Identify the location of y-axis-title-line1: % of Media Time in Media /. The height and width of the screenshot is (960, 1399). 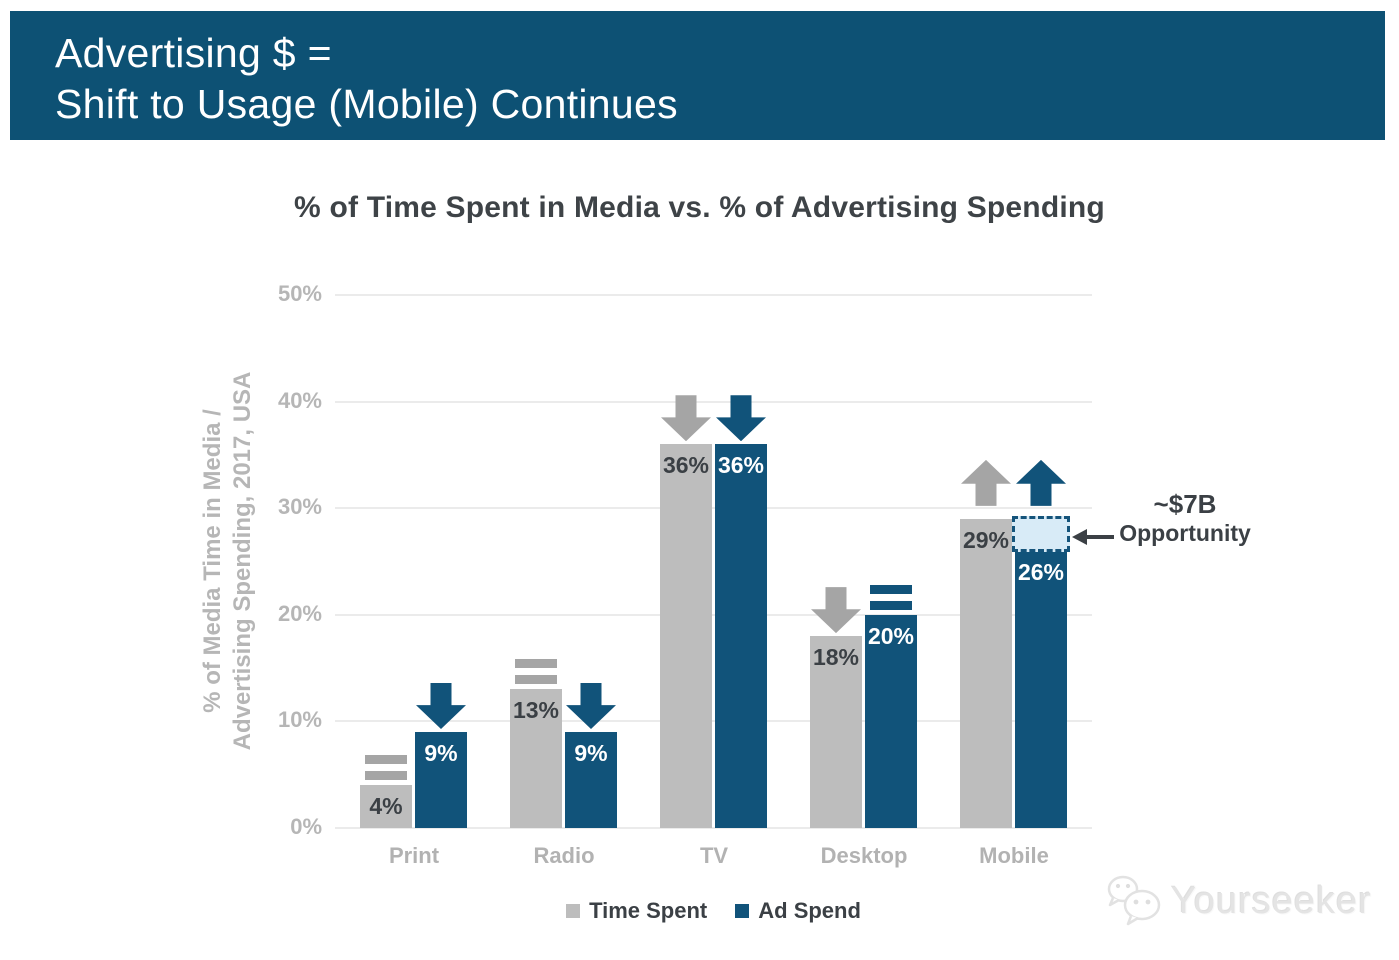
(212, 561).